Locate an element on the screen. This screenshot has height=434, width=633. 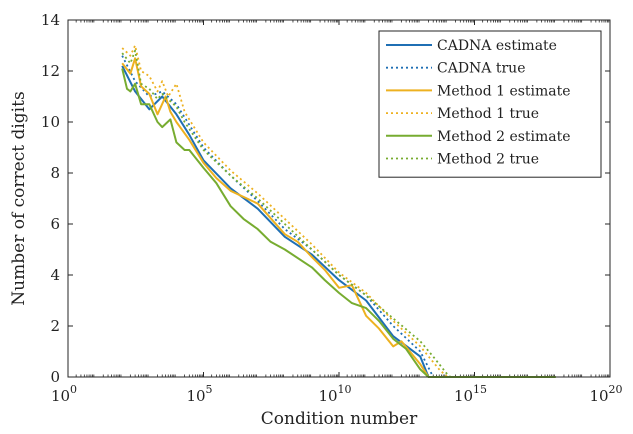
x-tick-label: 10¹⁰ is located at coordinates (334, 394).